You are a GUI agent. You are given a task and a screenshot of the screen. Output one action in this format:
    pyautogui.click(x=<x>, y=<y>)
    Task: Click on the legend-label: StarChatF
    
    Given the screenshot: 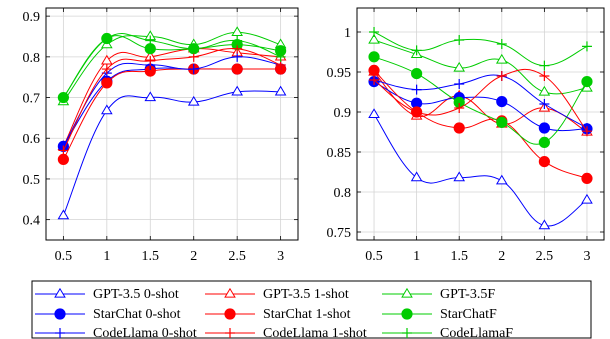 What is the action you would take?
    pyautogui.click(x=468, y=314)
    